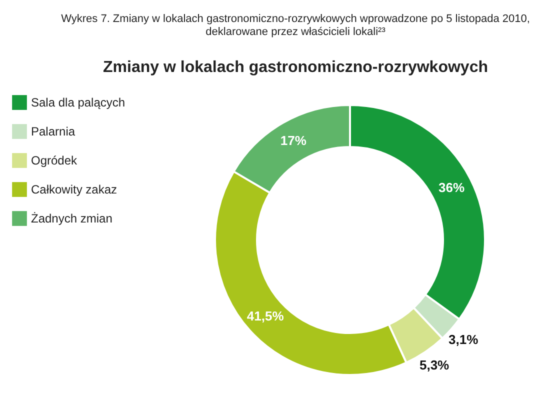  What do you see at coordinates (451, 188) in the screenshot?
I see `data-label: 36%` at bounding box center [451, 188].